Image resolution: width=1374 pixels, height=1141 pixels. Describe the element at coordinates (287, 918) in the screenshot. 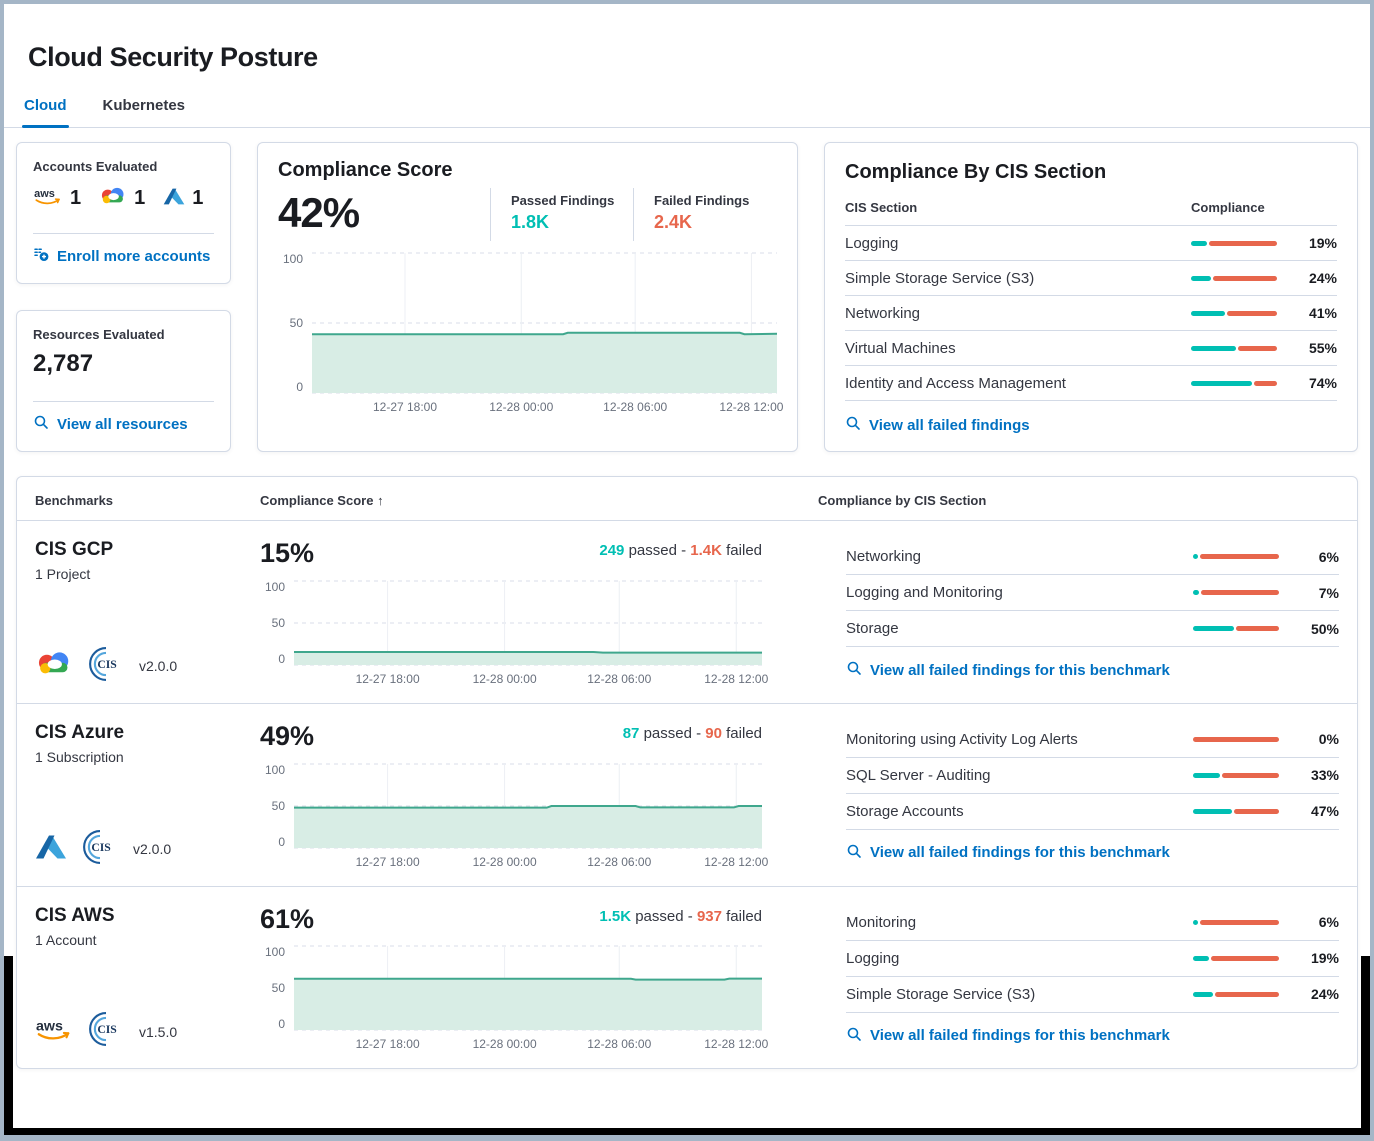

I see `benchmark-score: 61%` at that location.